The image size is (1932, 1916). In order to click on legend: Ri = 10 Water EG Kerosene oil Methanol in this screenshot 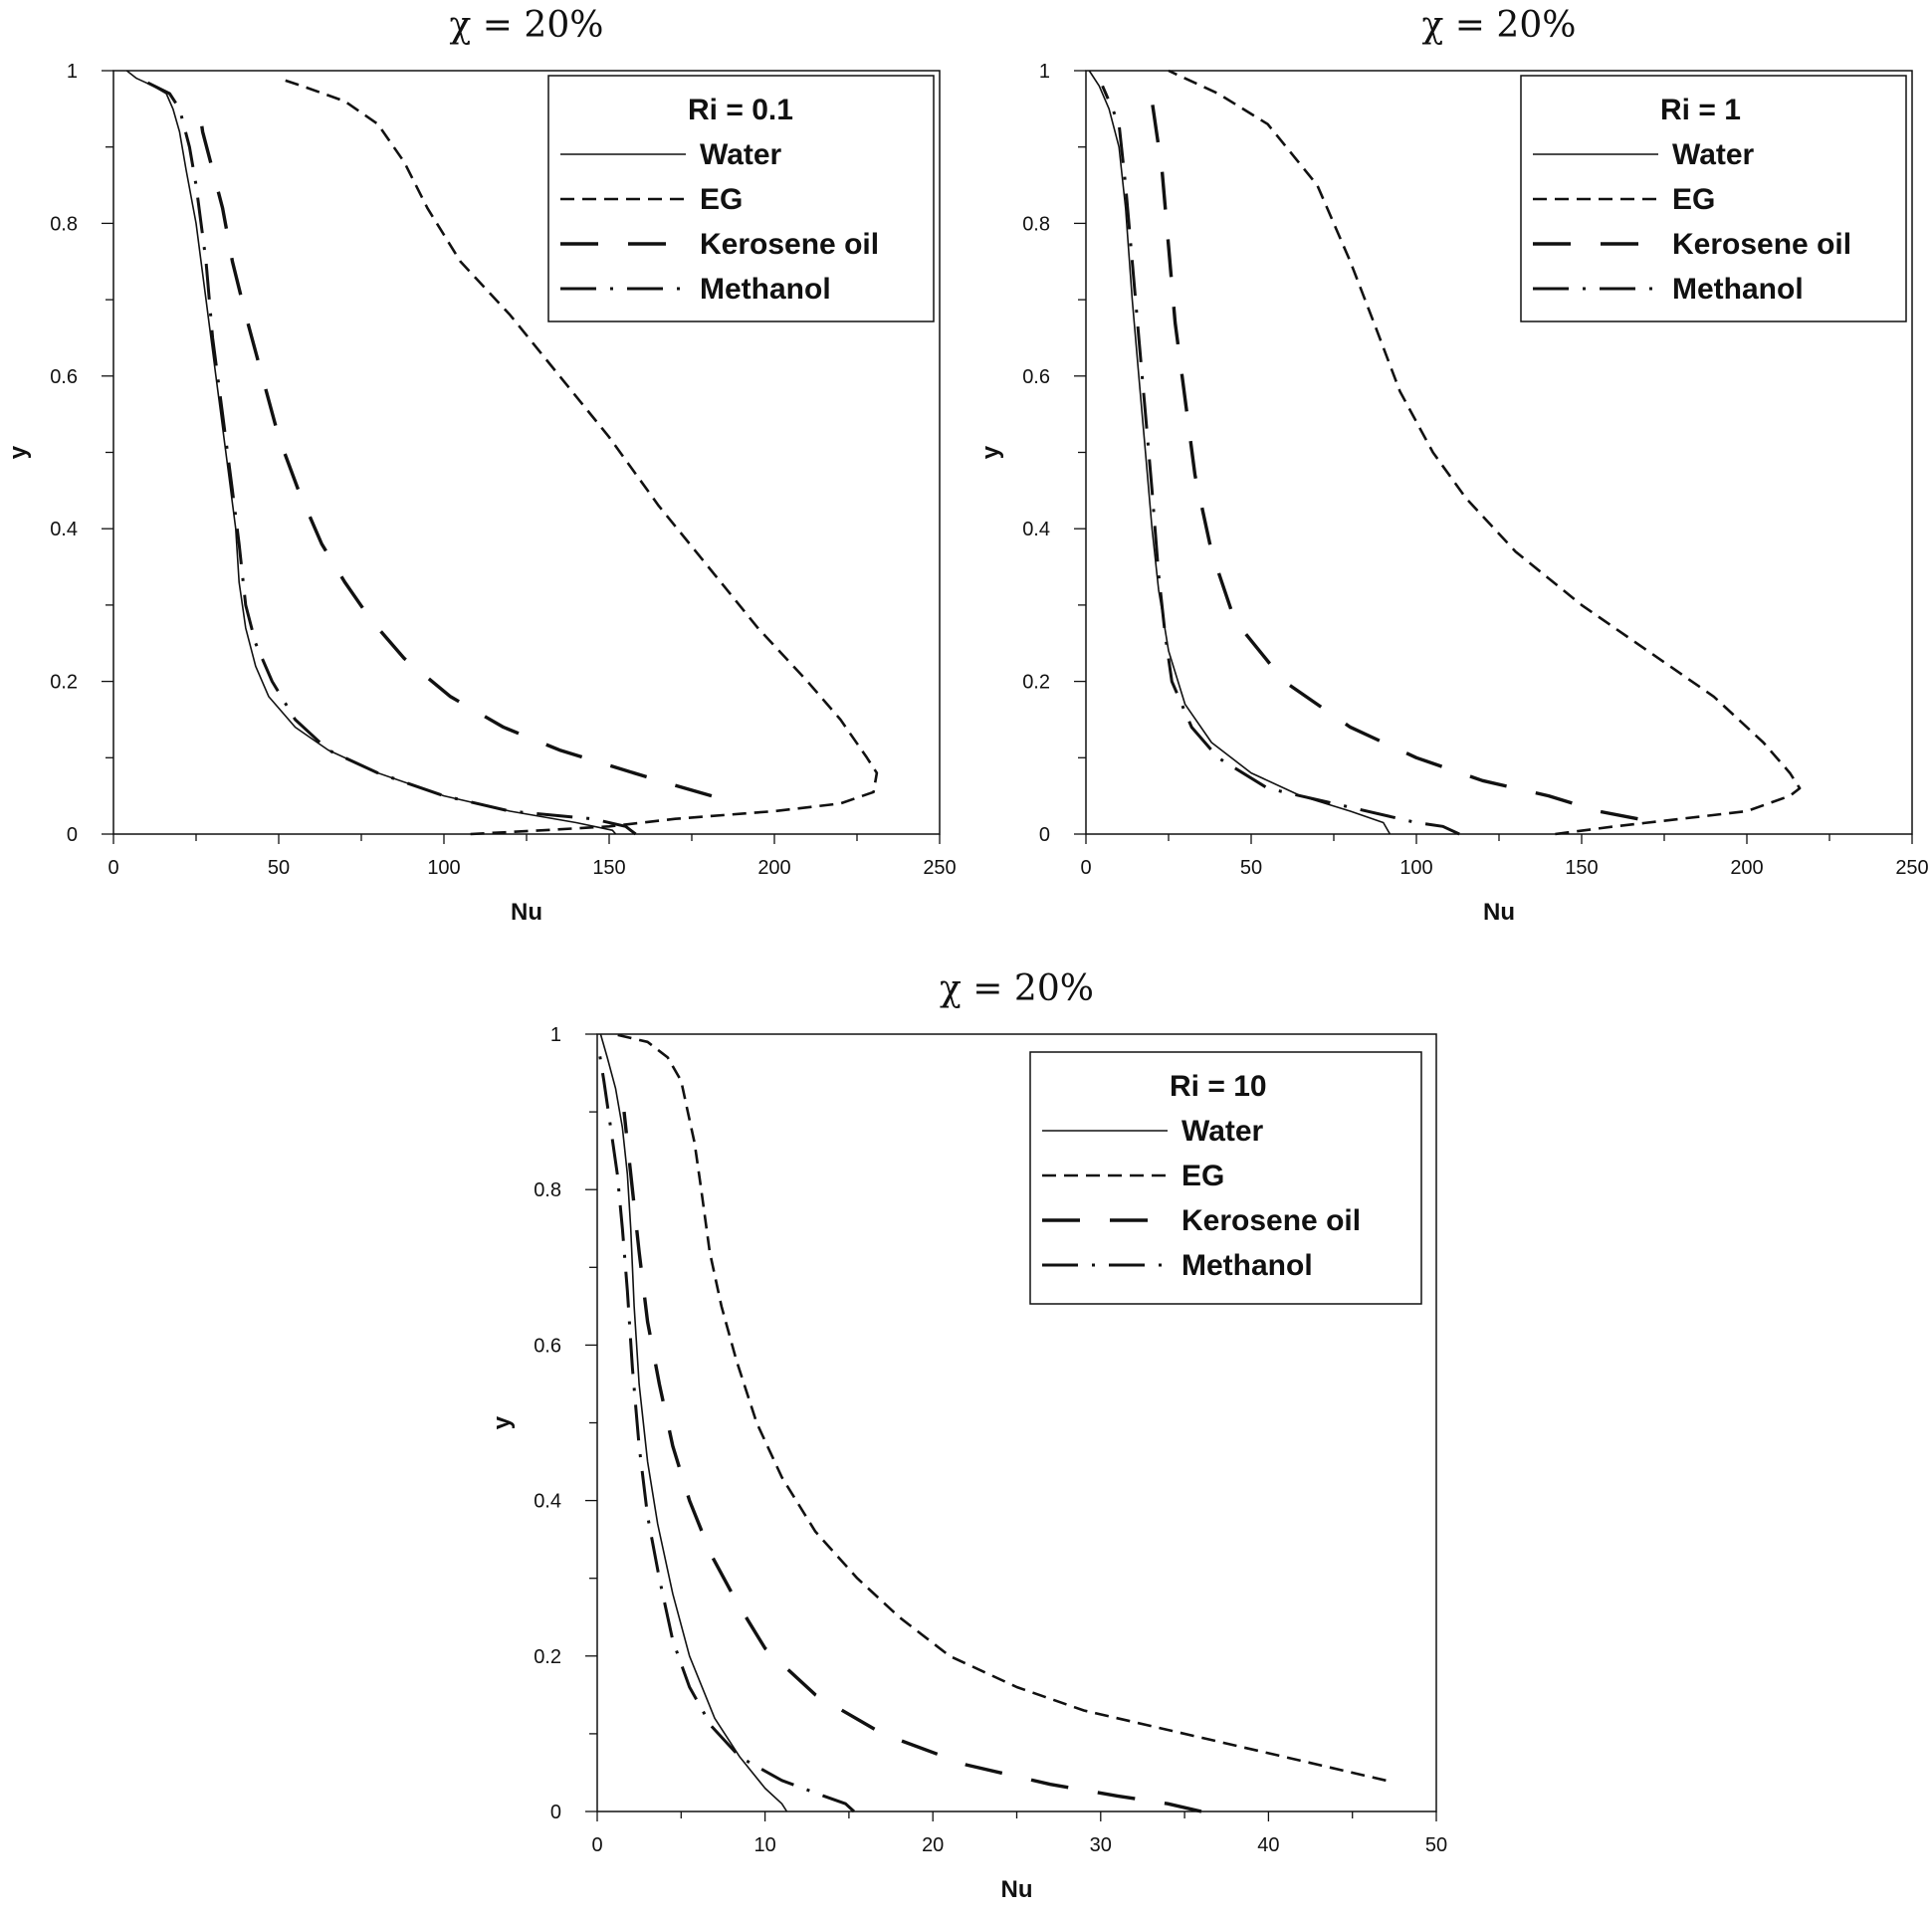, I will do `click(1225, 1178)`.